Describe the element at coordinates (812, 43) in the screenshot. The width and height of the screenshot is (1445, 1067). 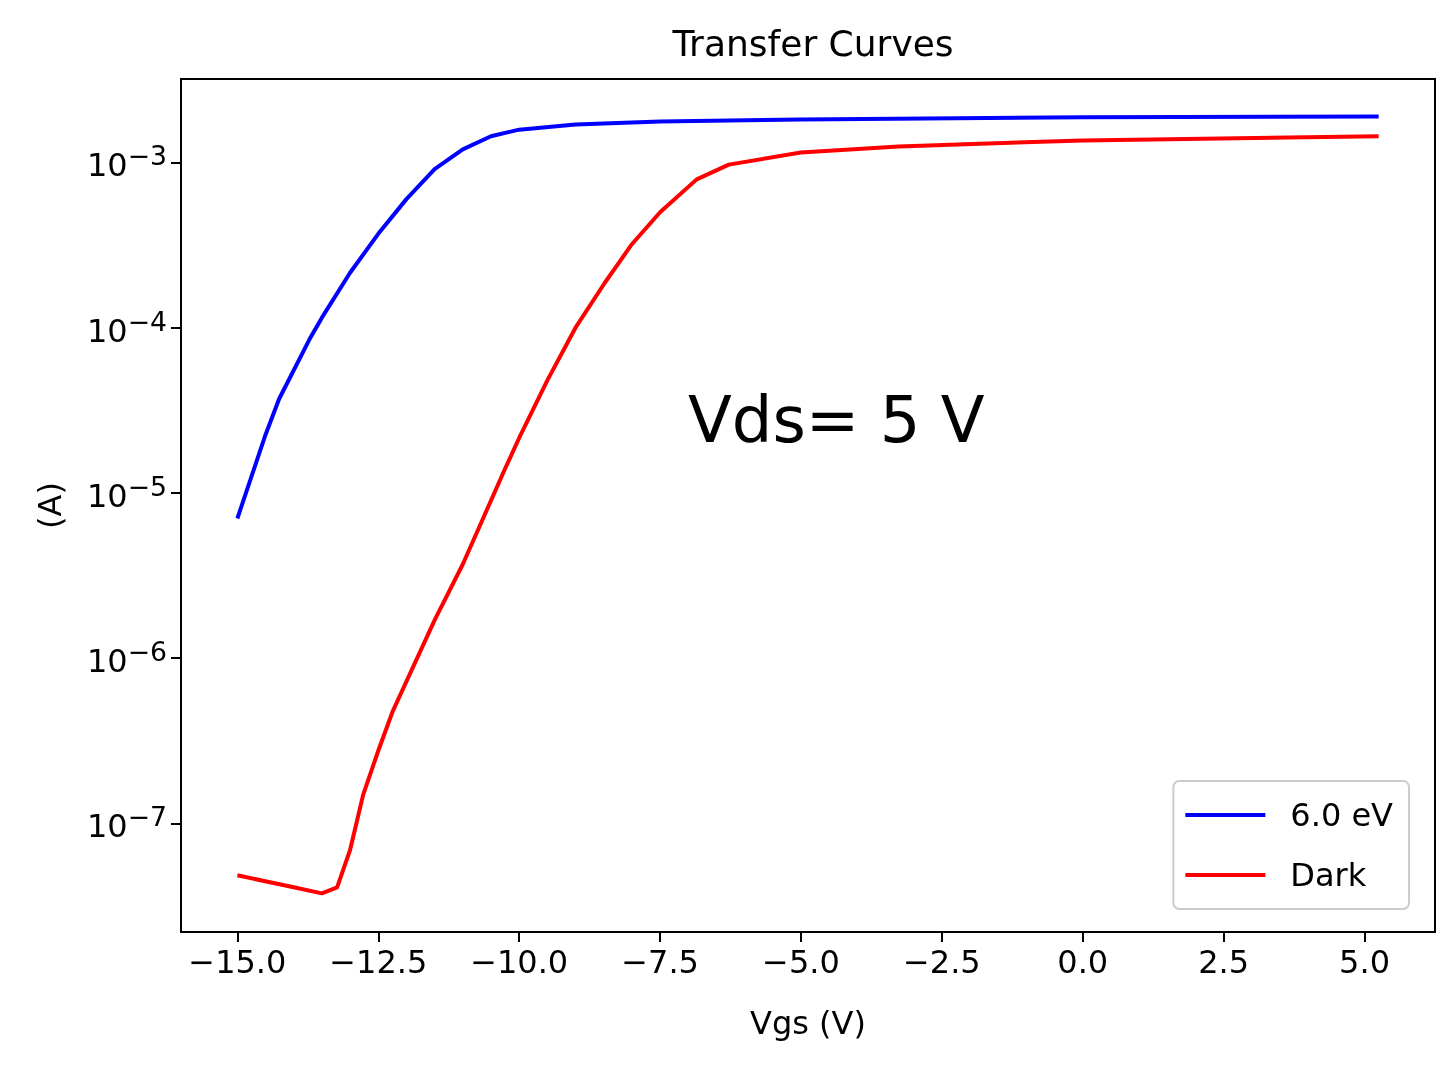
I see `chart-title: Transfer Curves` at that location.